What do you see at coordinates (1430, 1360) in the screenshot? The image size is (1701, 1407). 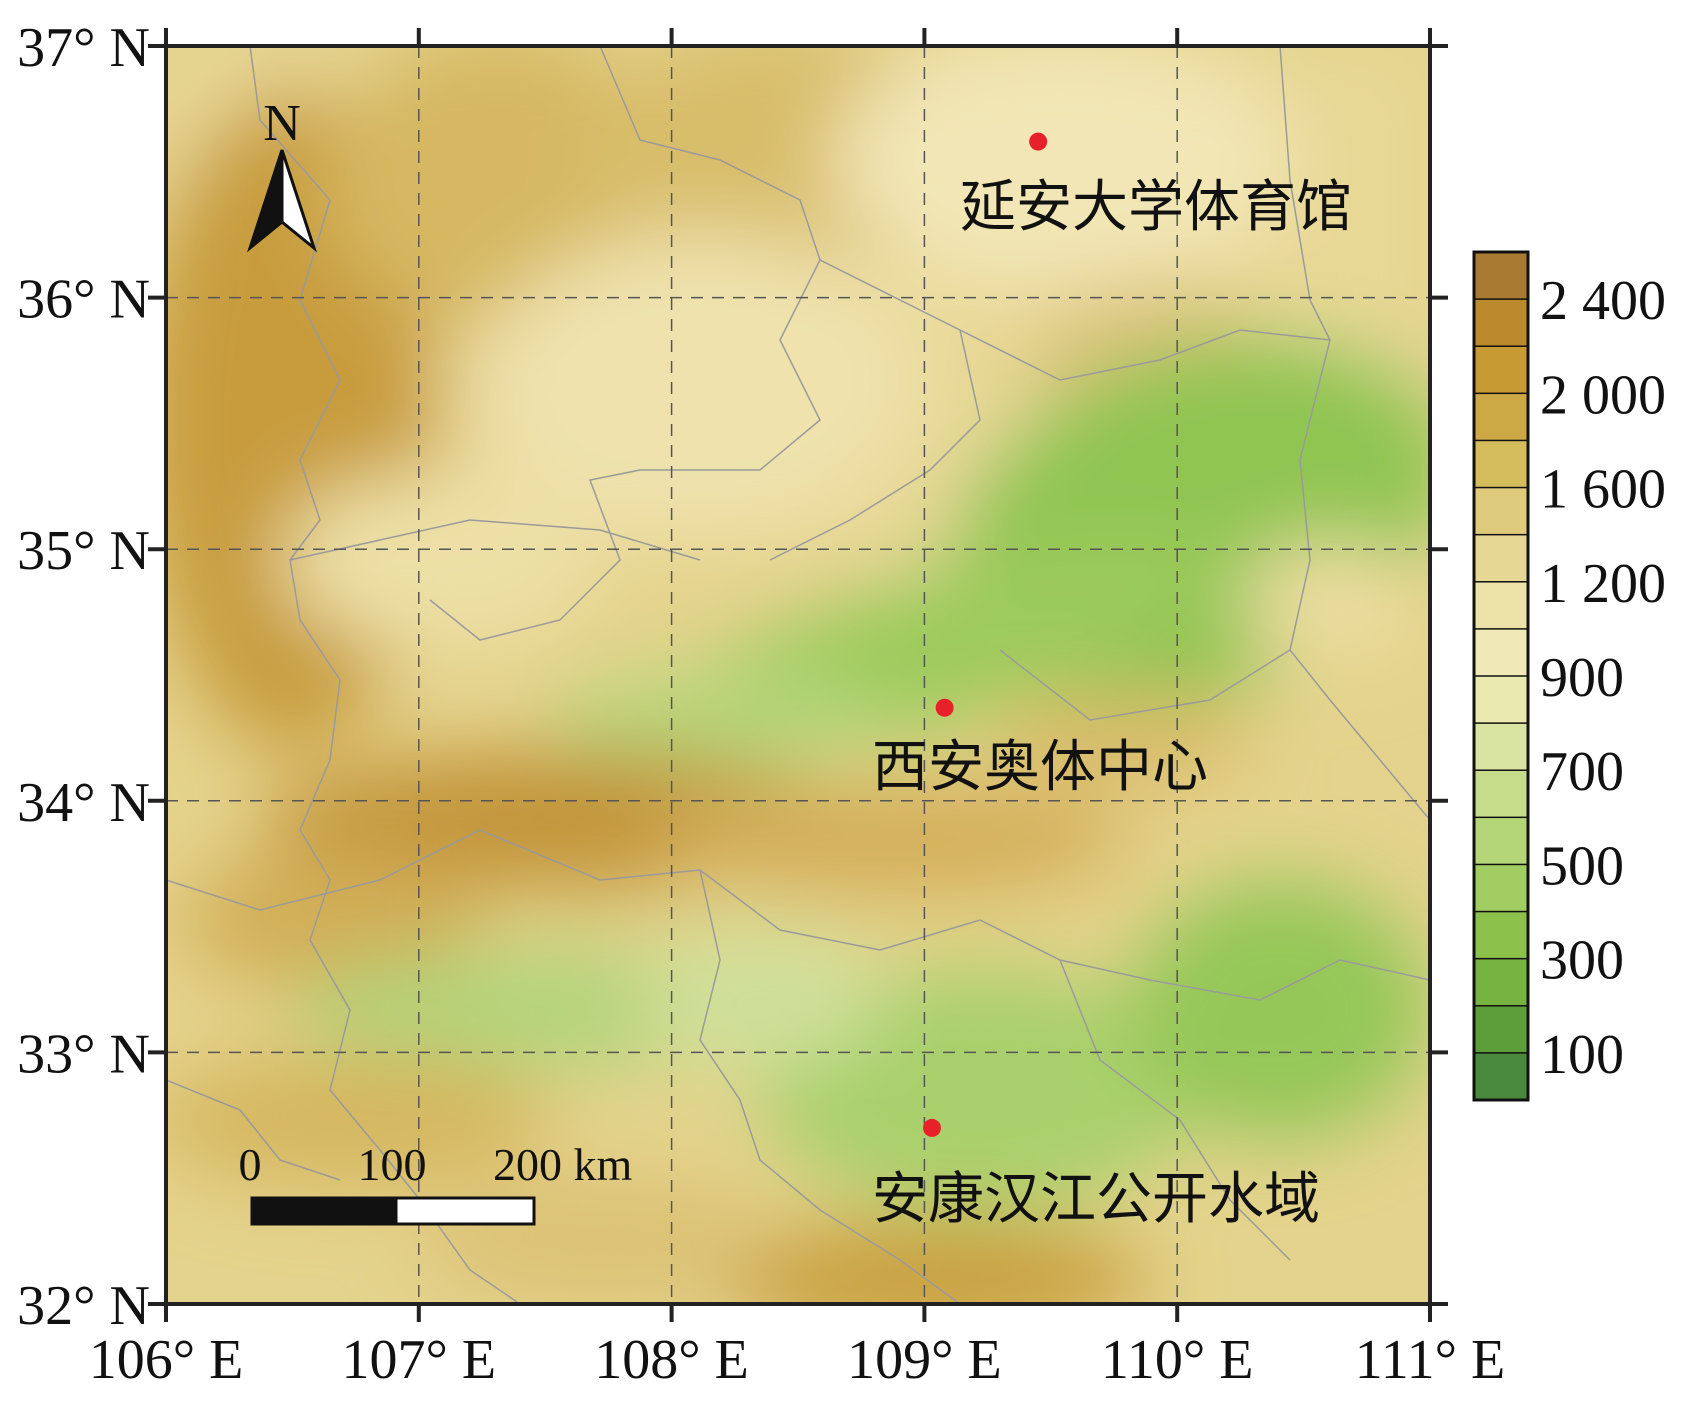 I see `lon-tick-label: 111° E` at bounding box center [1430, 1360].